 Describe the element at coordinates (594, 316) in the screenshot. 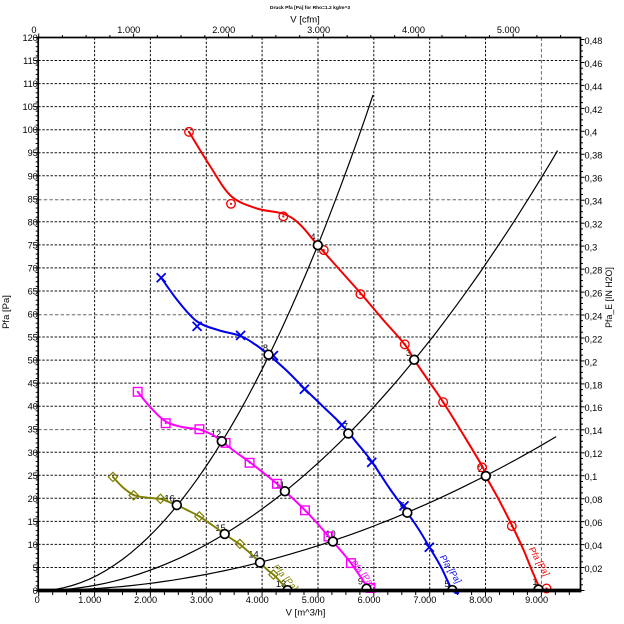

I see `svg-text: 0,24` at that location.